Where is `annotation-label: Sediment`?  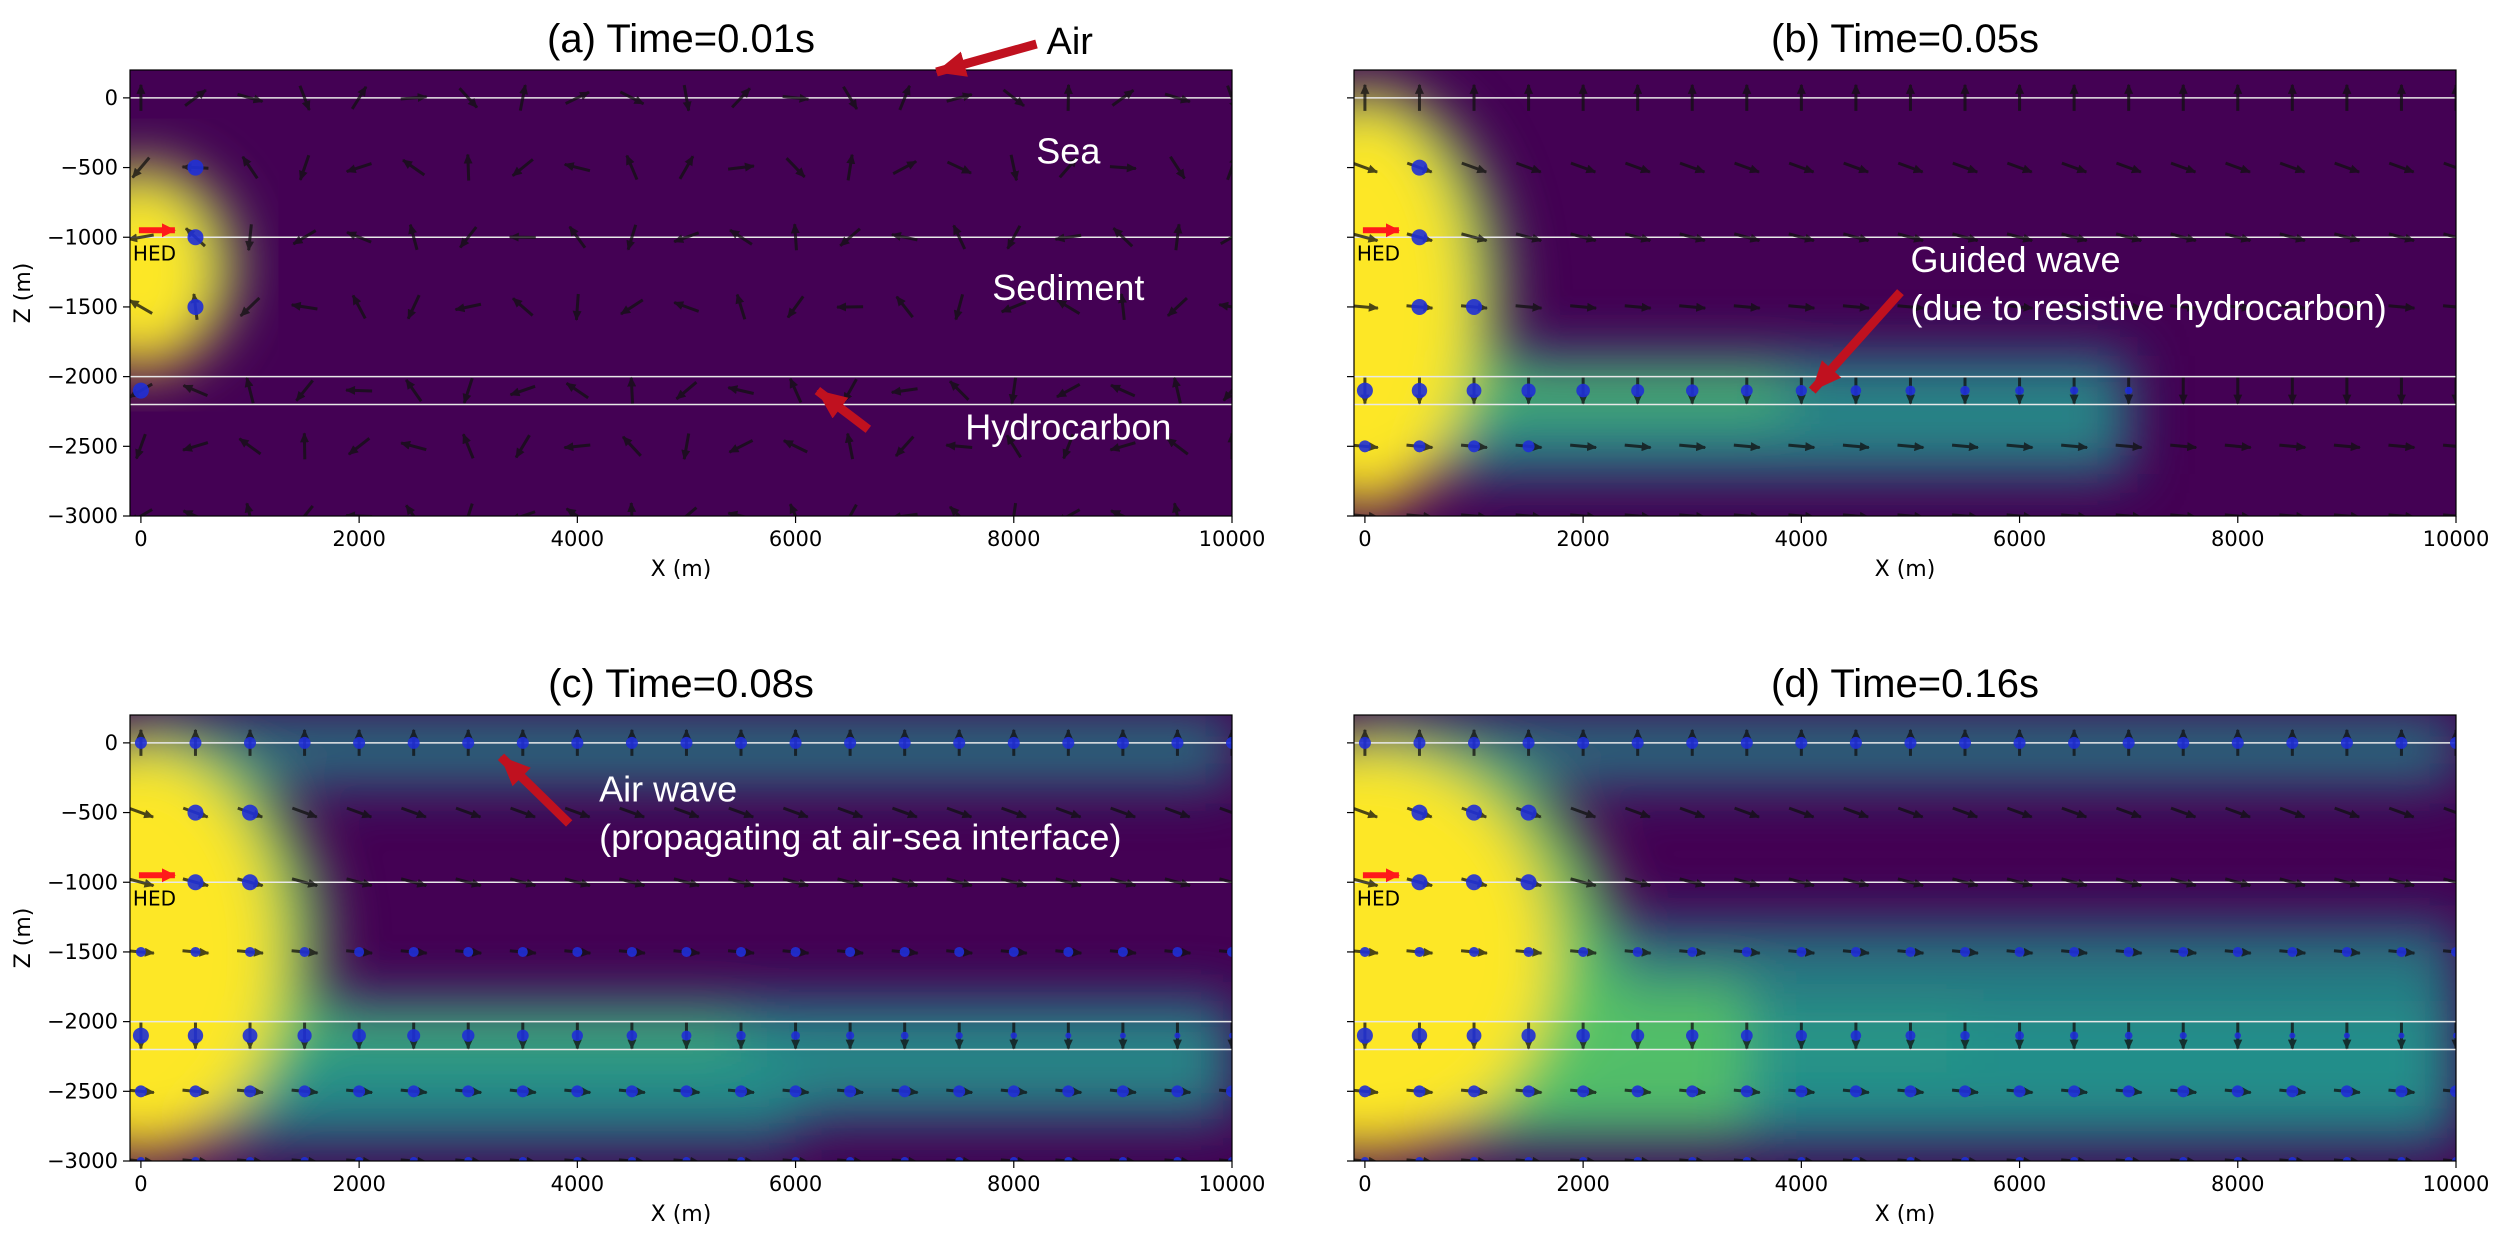 annotation-label: Sediment is located at coordinates (1068, 287).